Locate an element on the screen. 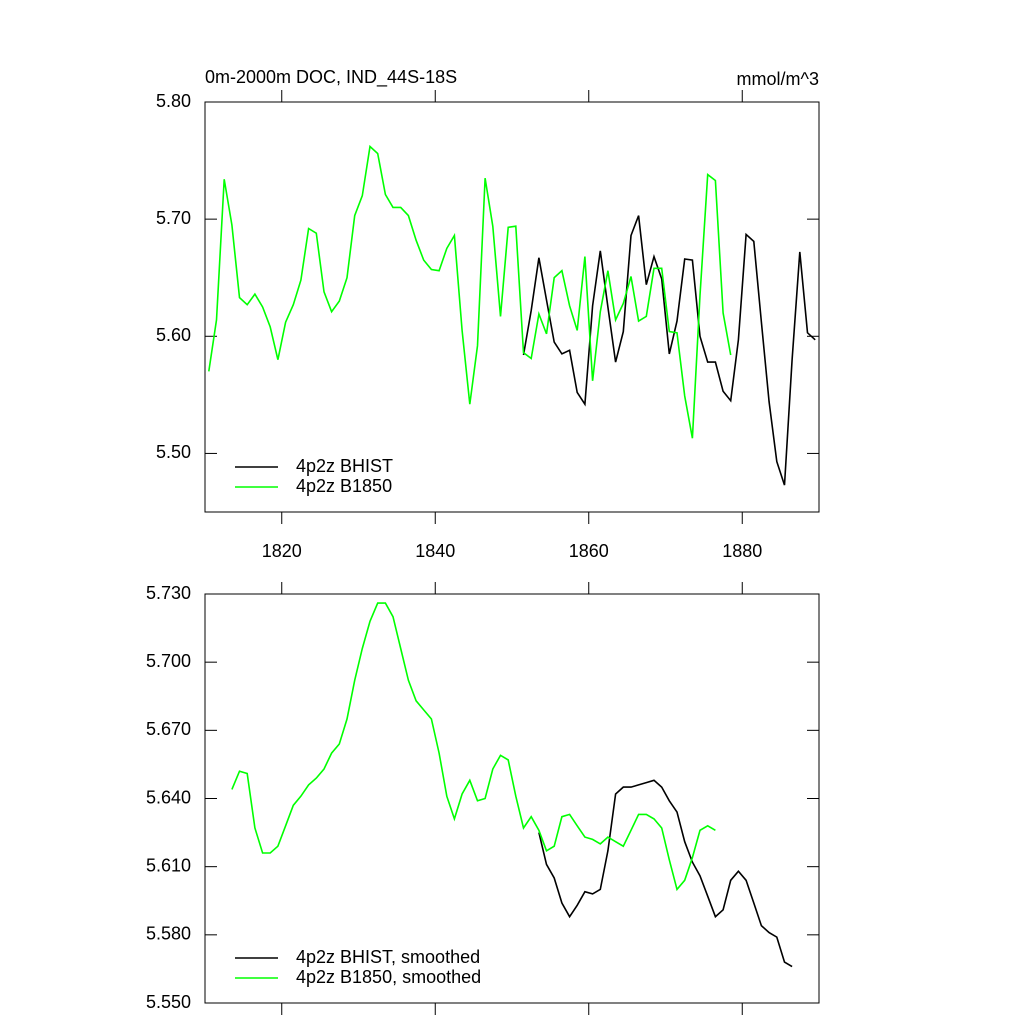 This screenshot has height=1024, width=1024. y-tick-label: 5.580 is located at coordinates (168, 934).